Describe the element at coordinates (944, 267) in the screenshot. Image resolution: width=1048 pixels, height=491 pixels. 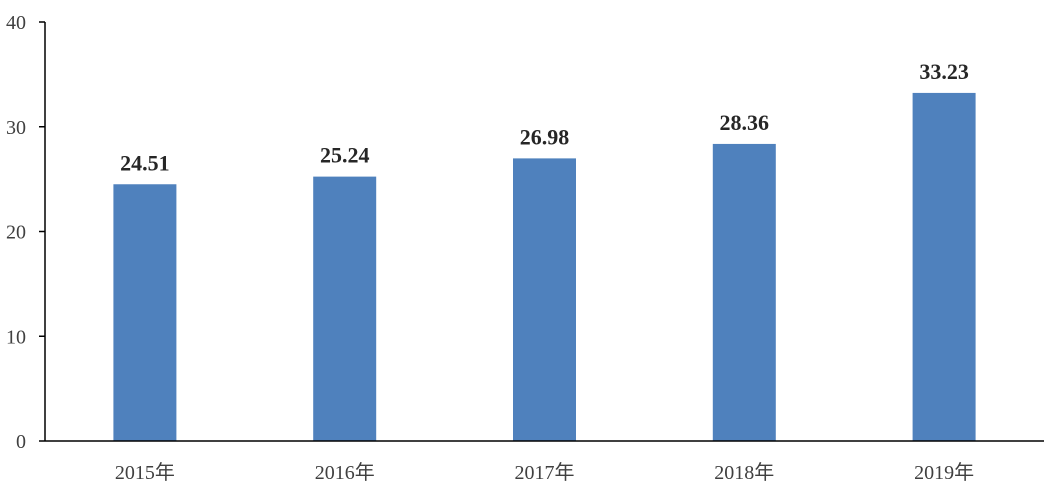
I see `bar-2019年` at that location.